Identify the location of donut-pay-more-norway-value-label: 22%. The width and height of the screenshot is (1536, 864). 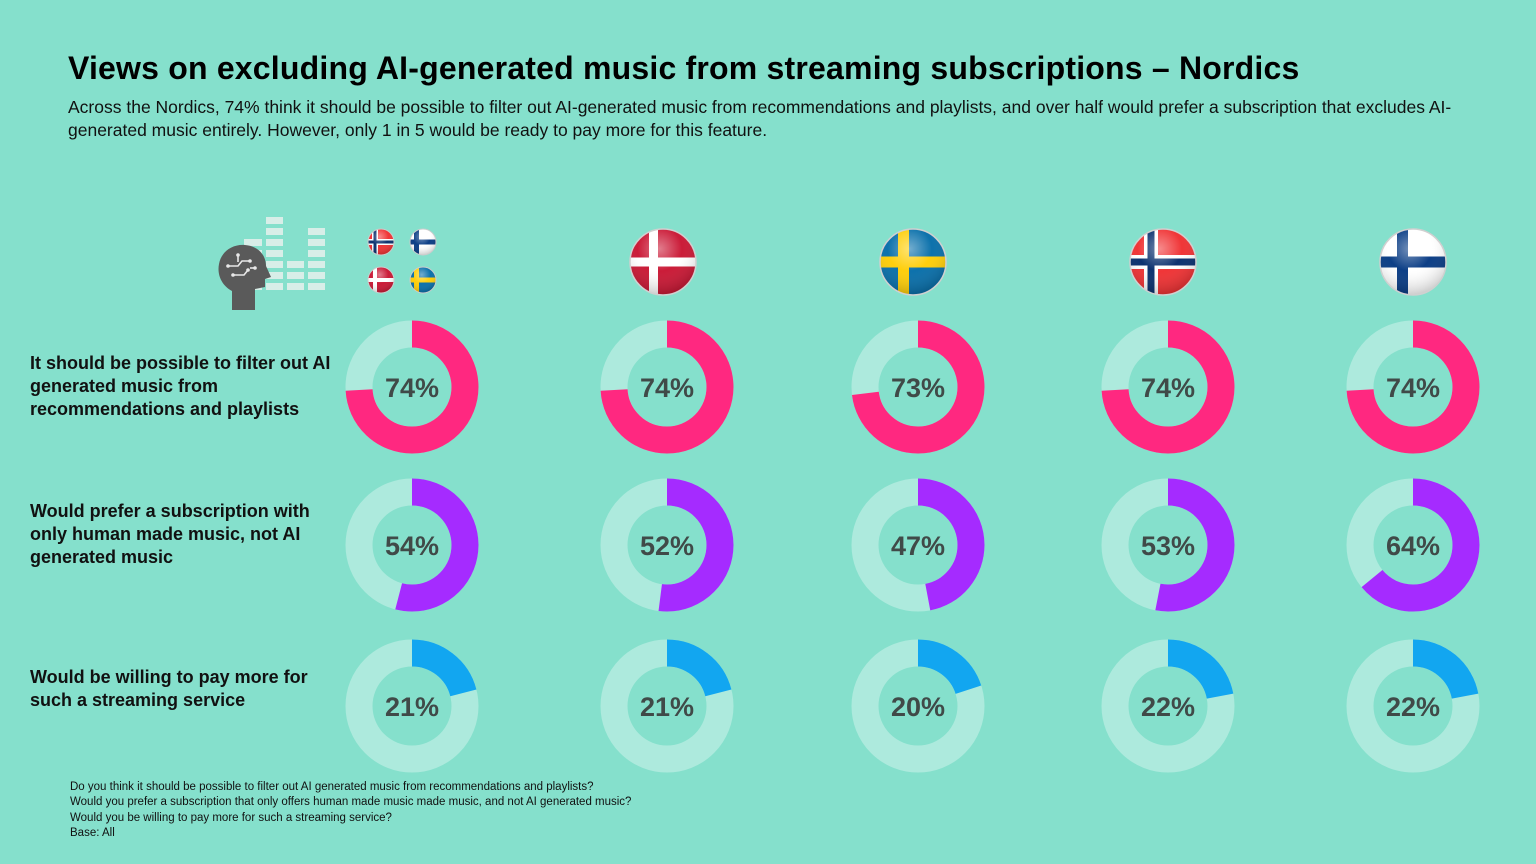
(1168, 707).